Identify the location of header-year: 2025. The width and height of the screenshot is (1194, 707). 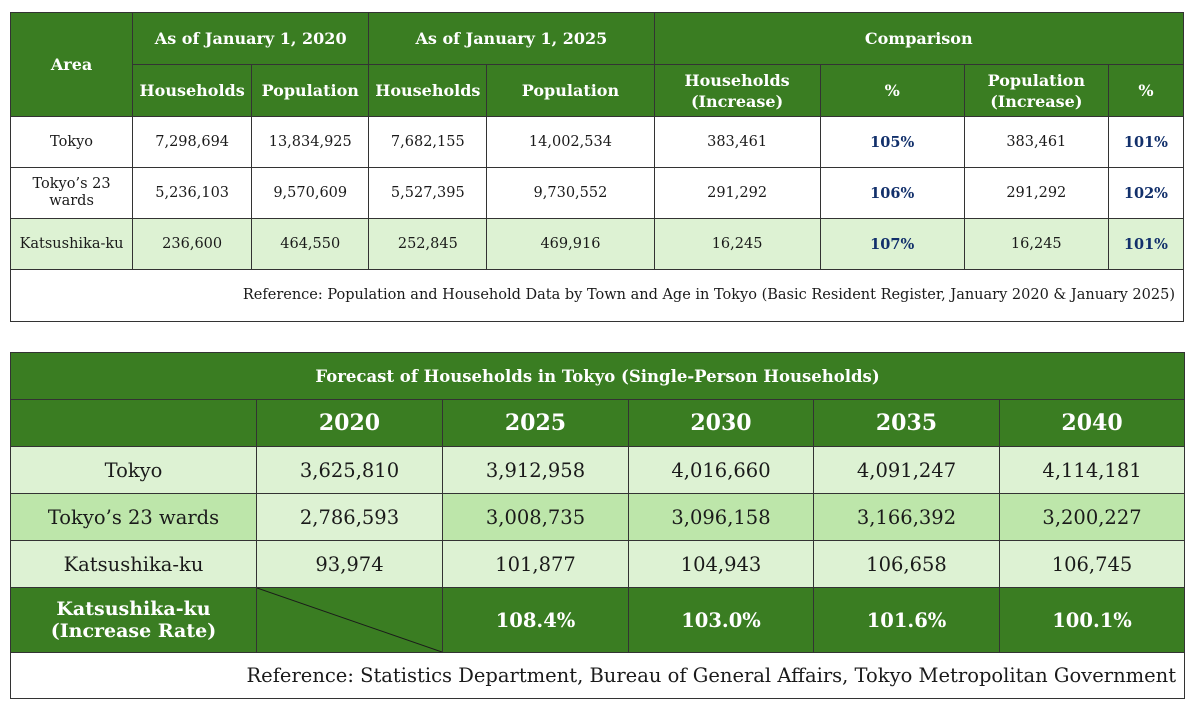
(535, 423).